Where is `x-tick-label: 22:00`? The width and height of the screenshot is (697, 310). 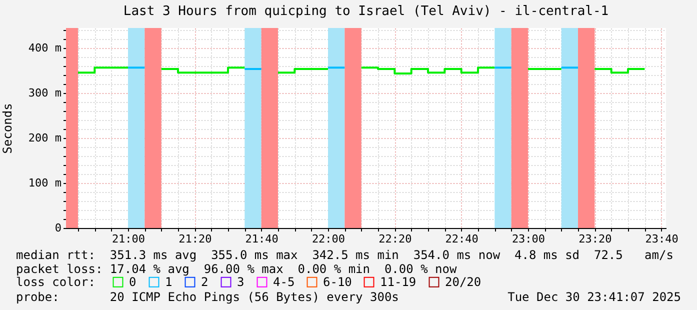
x-tick-label: 22:00 is located at coordinates (329, 239).